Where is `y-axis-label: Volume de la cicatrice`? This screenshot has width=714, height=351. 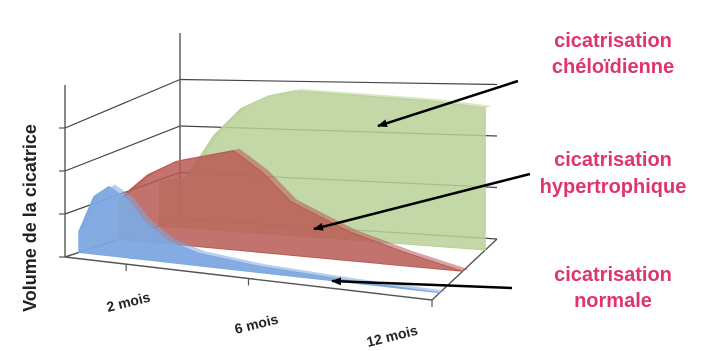 y-axis-label: Volume de la cicatrice is located at coordinates (30, 218).